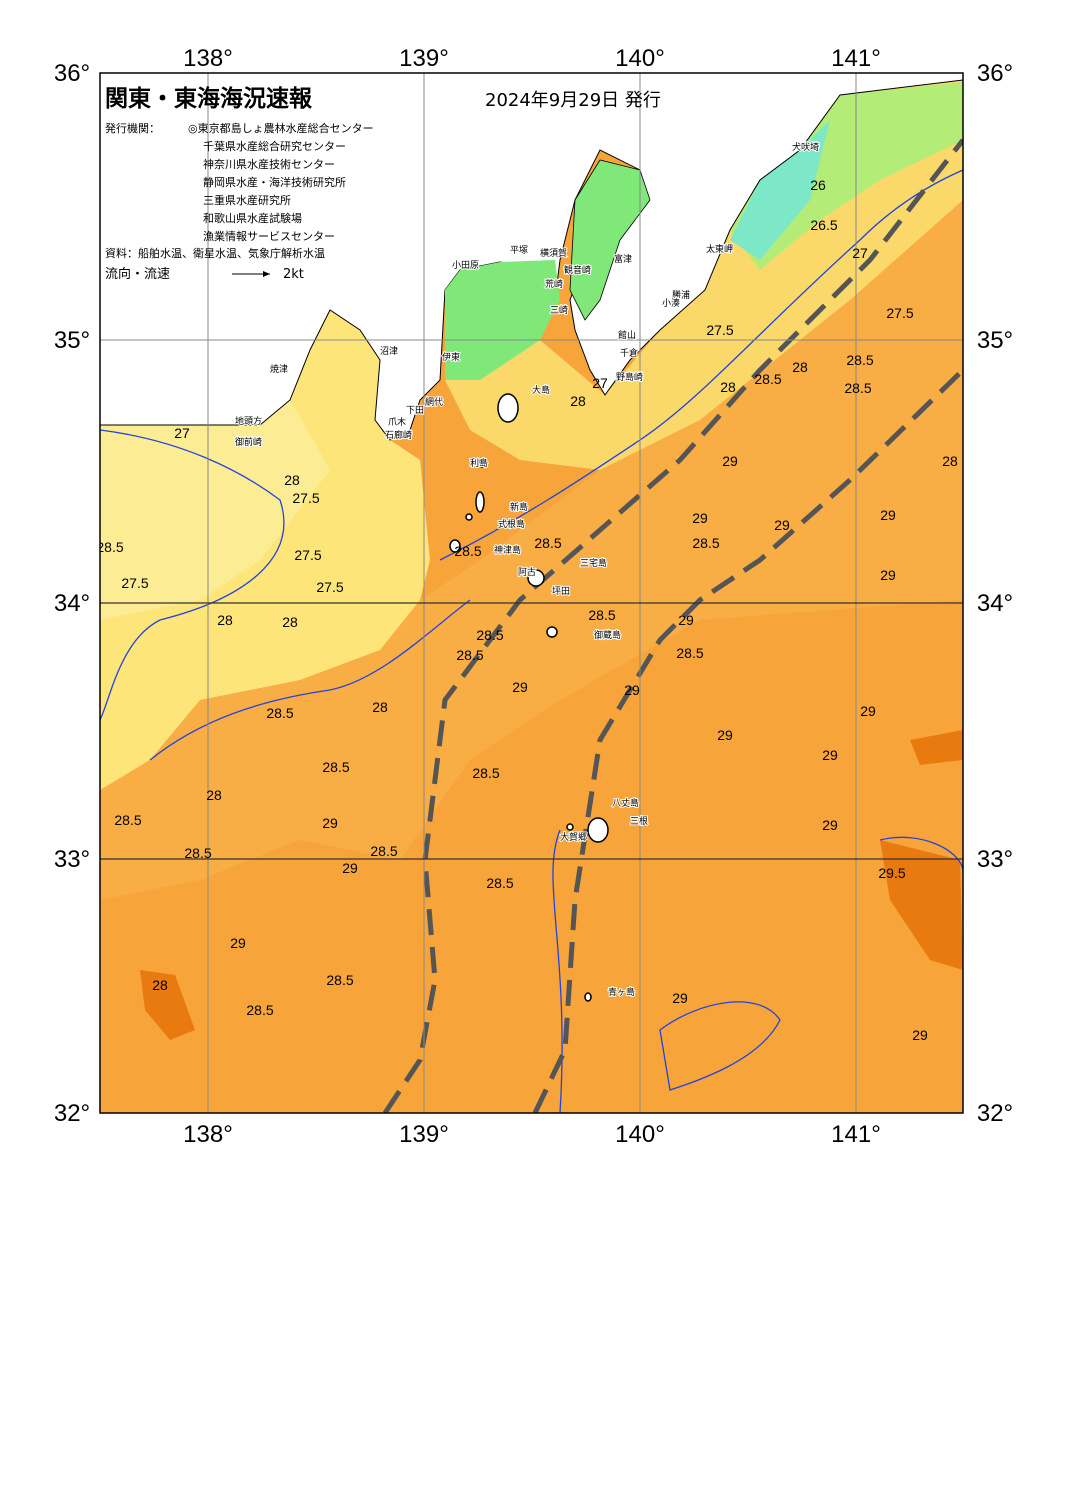  What do you see at coordinates (519, 250) in the screenshot?
I see `place-name: 平塚` at bounding box center [519, 250].